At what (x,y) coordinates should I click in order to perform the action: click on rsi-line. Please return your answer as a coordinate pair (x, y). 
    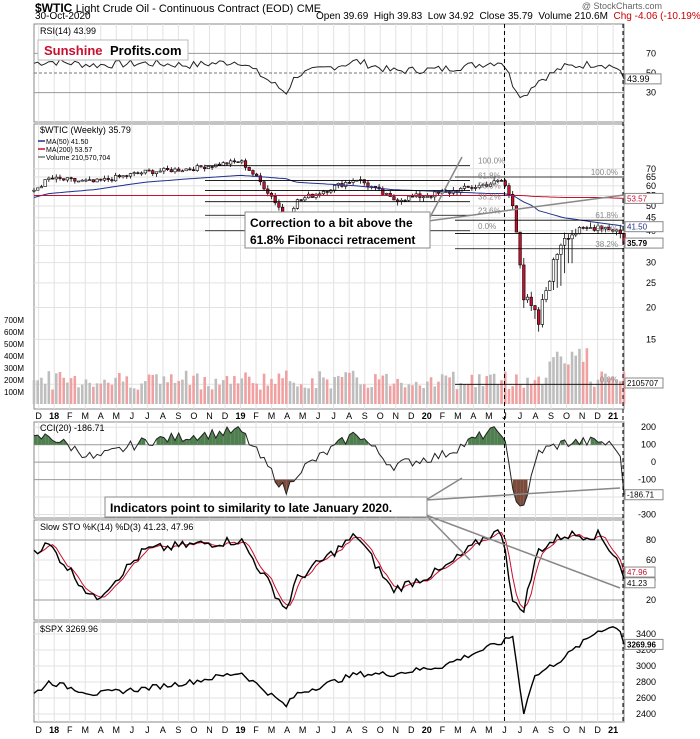
    Looking at the image, I should click on (329, 78).